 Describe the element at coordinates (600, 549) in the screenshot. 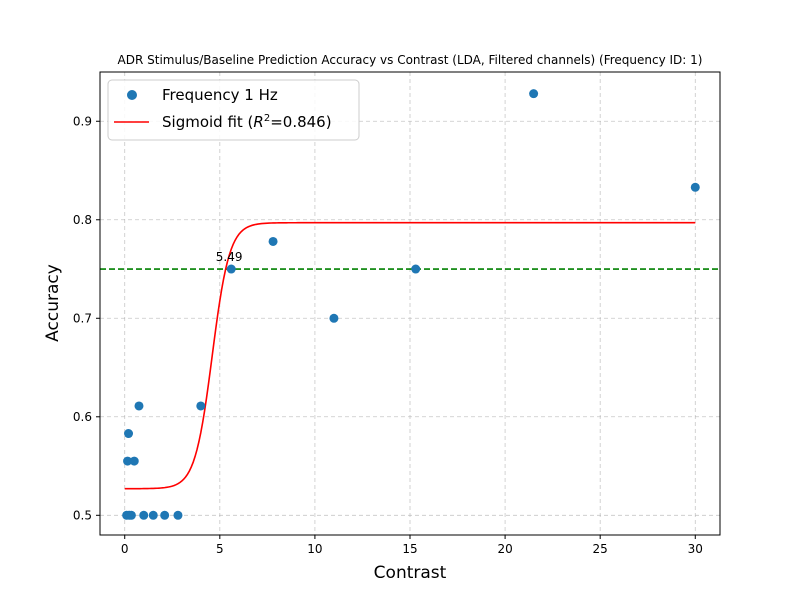

I see `x-tick-label: 25` at that location.